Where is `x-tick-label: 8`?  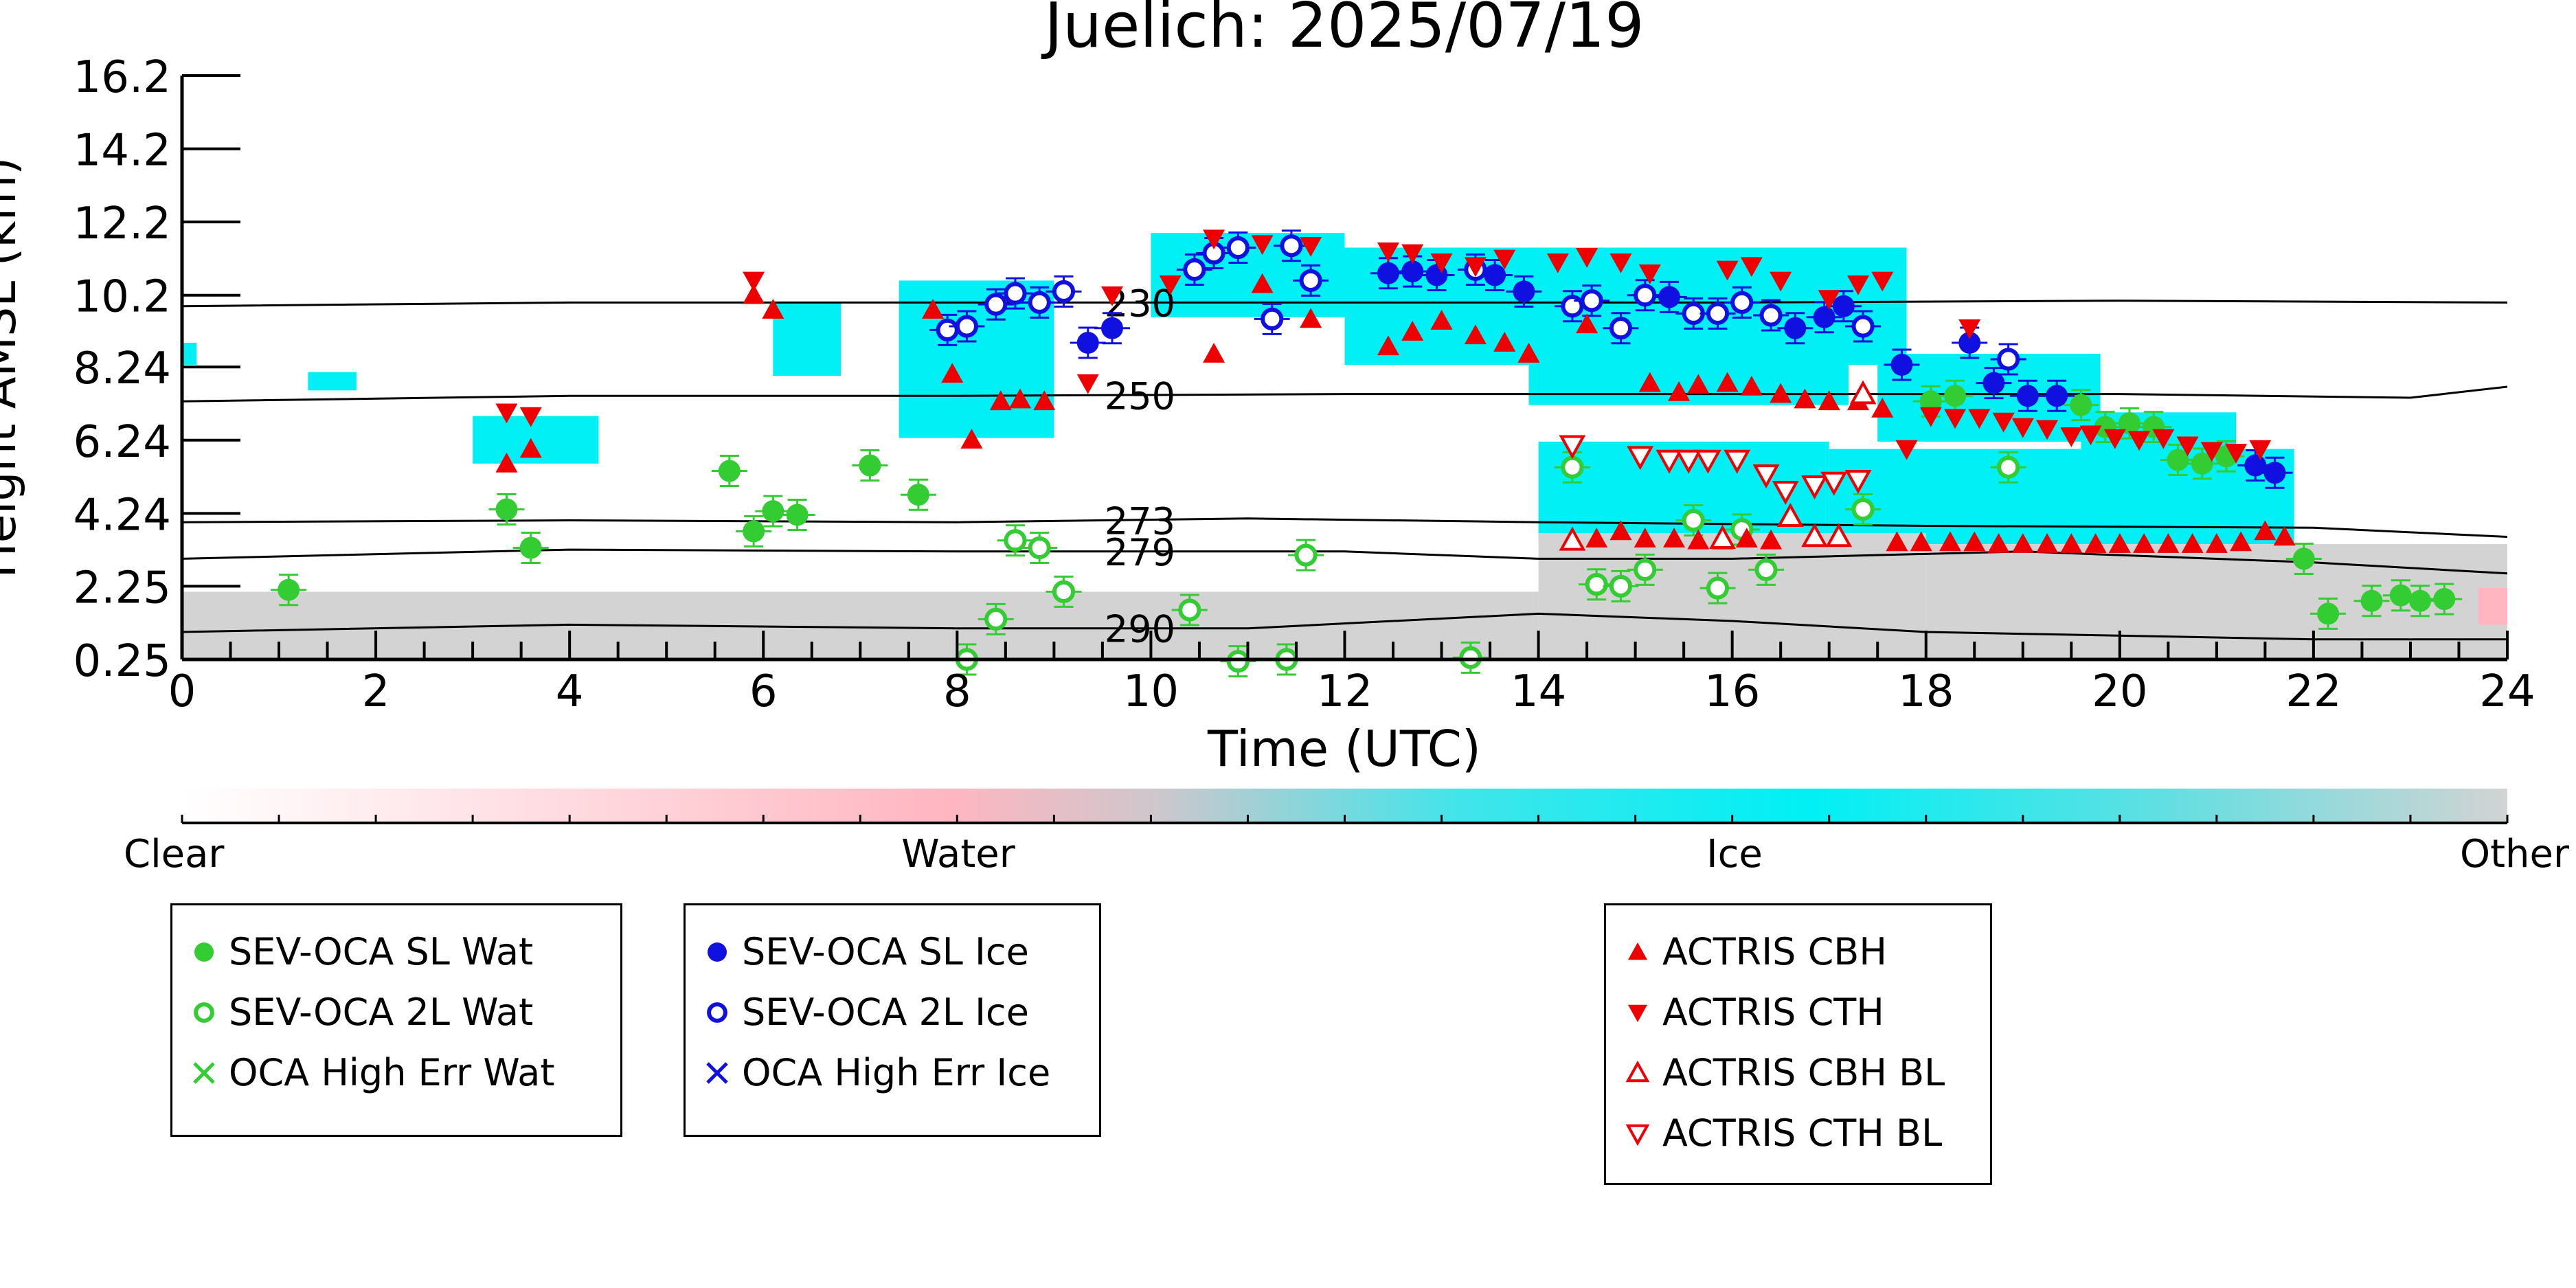
x-tick-label: 8 is located at coordinates (957, 691).